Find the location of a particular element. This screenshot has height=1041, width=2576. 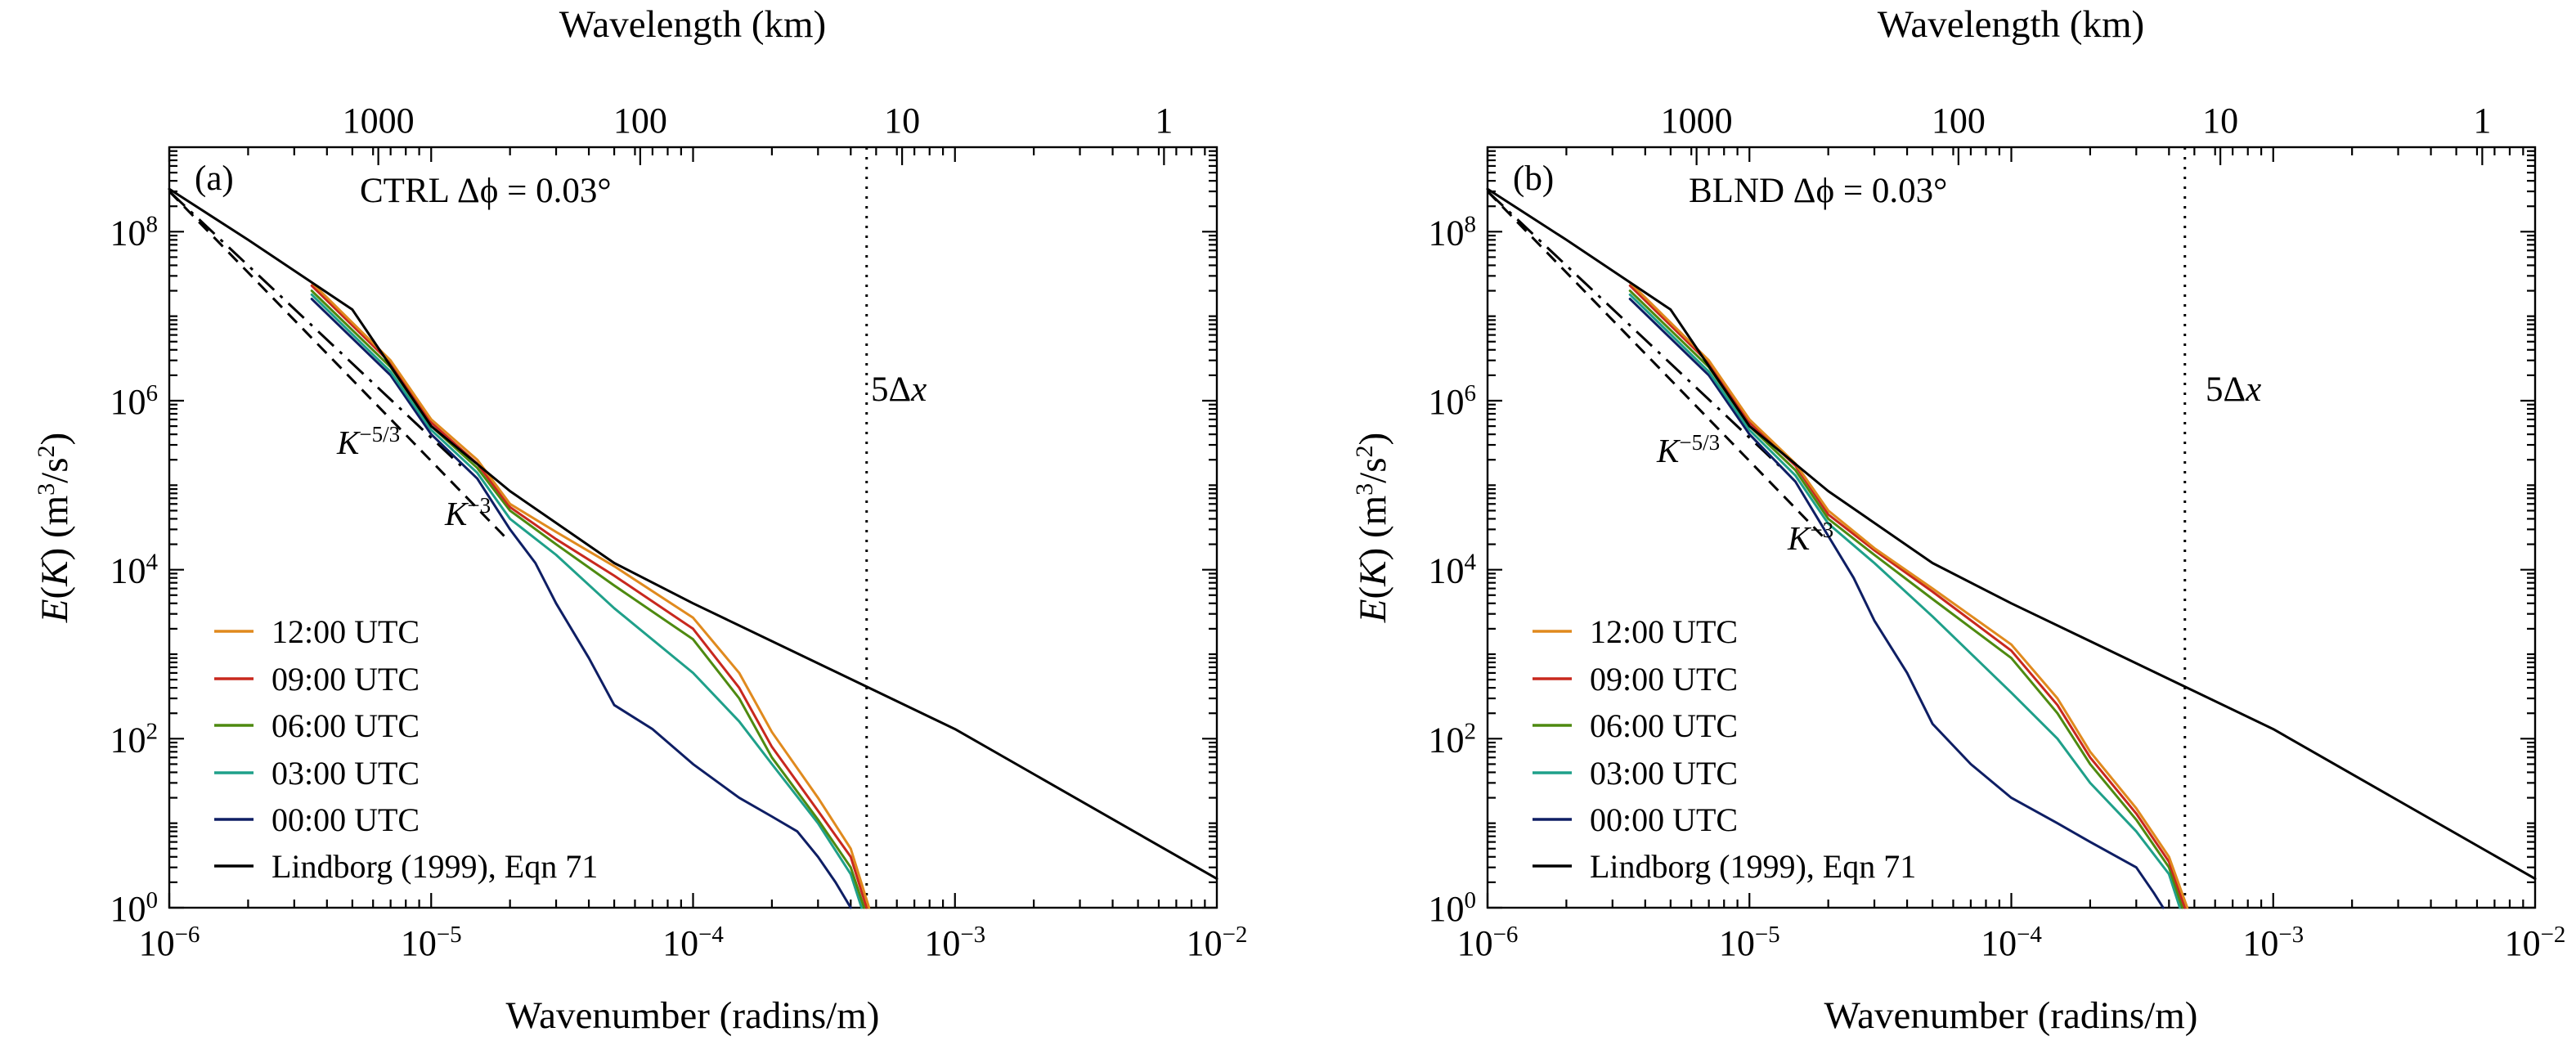

run-annotation: CTRL Δϕ = 0.03° is located at coordinates (486, 191).